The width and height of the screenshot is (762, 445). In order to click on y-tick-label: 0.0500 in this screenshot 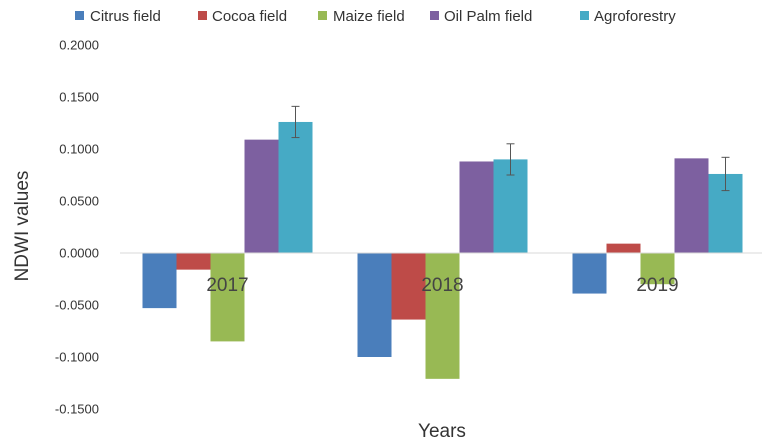, I will do `click(79, 201)`.